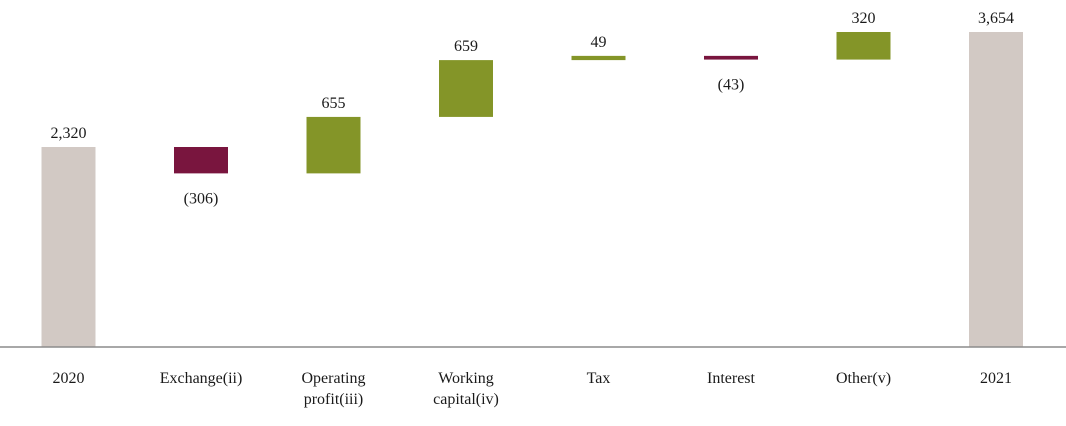  What do you see at coordinates (863, 378) in the screenshot?
I see `category-tick-label: Other(v)` at bounding box center [863, 378].